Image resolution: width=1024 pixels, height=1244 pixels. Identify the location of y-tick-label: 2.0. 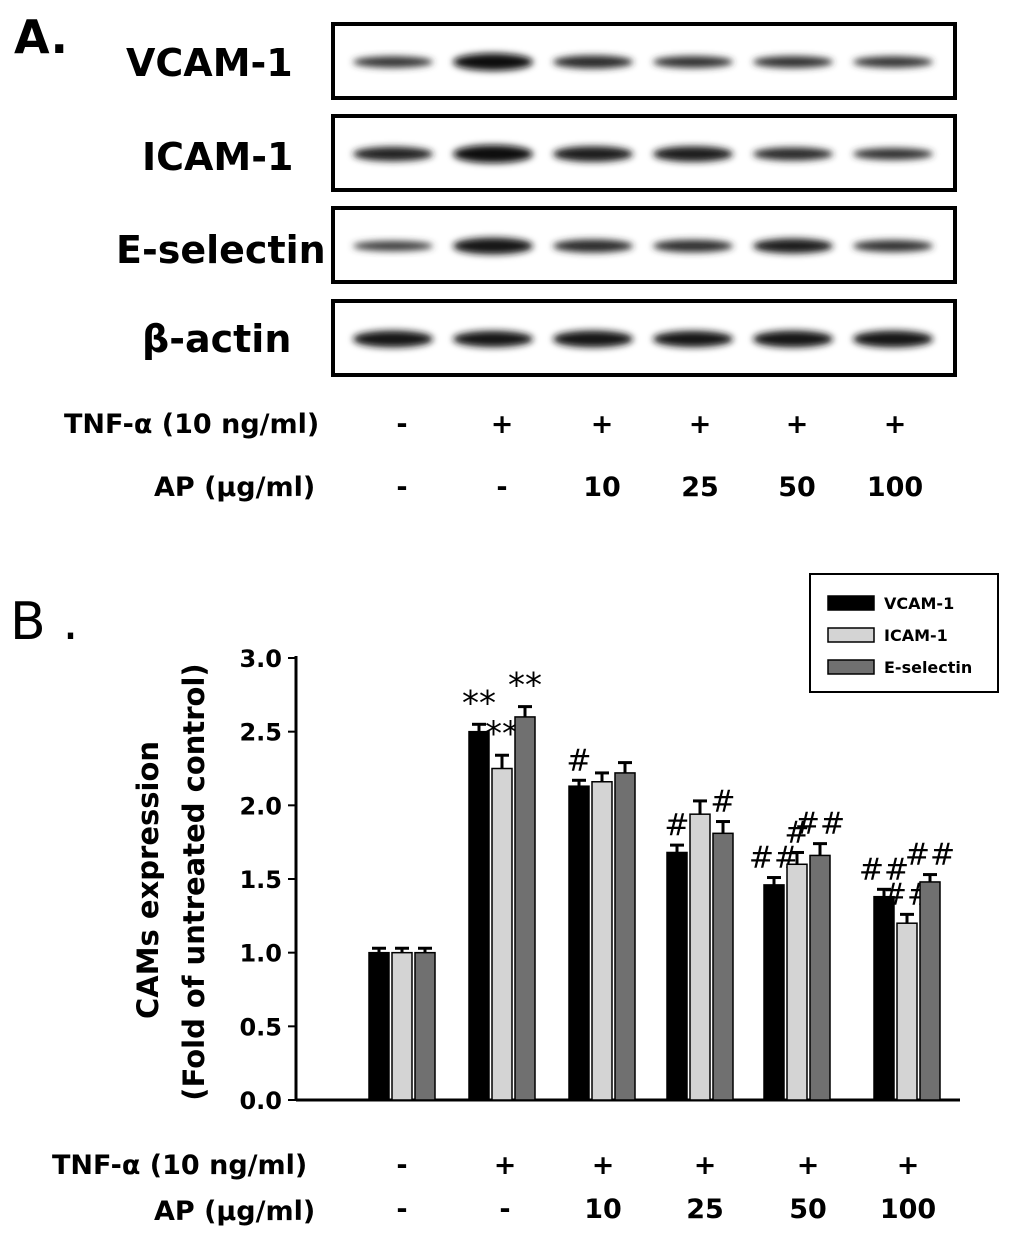
(260, 806).